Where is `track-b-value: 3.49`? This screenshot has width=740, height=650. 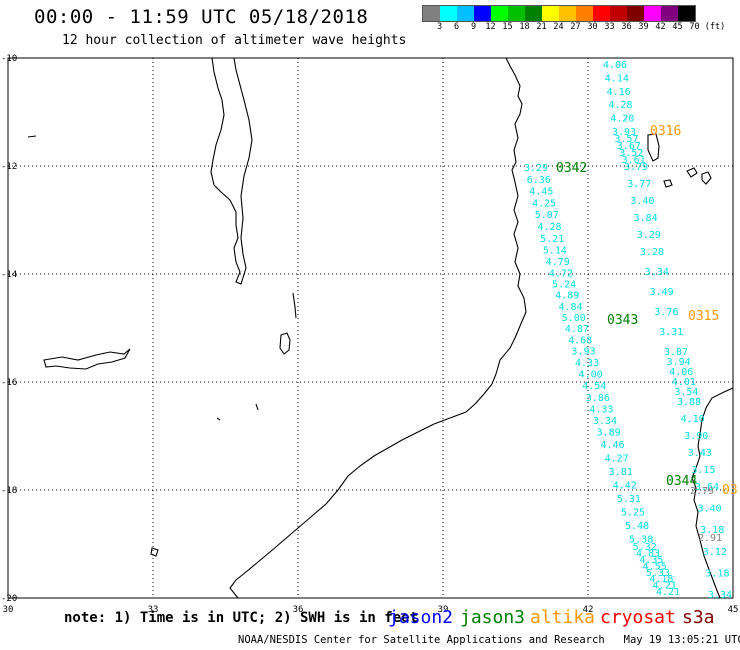
track-b-value: 3.49 is located at coordinates (662, 292).